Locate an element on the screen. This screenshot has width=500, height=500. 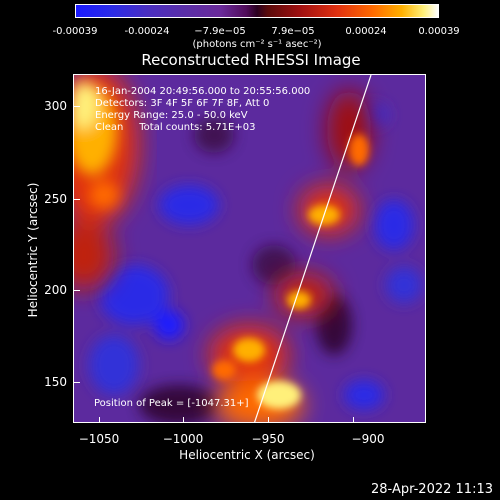
timestamp: 28-Apr-2022 11:13 is located at coordinates (432, 489).